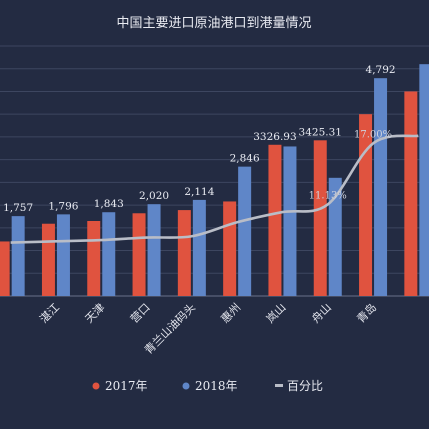 The width and height of the screenshot is (429, 429). What do you see at coordinates (63, 206) in the screenshot?
I see `bar-value-label: 1,796` at bounding box center [63, 206].